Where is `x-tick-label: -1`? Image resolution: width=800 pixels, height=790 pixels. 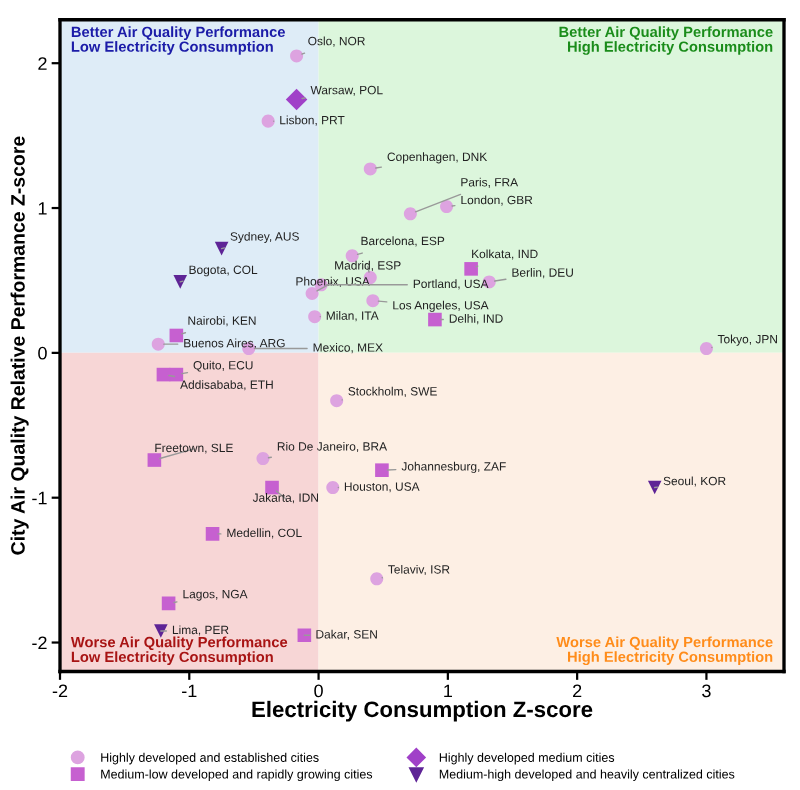 x-tick-label: -1 is located at coordinates (189, 691).